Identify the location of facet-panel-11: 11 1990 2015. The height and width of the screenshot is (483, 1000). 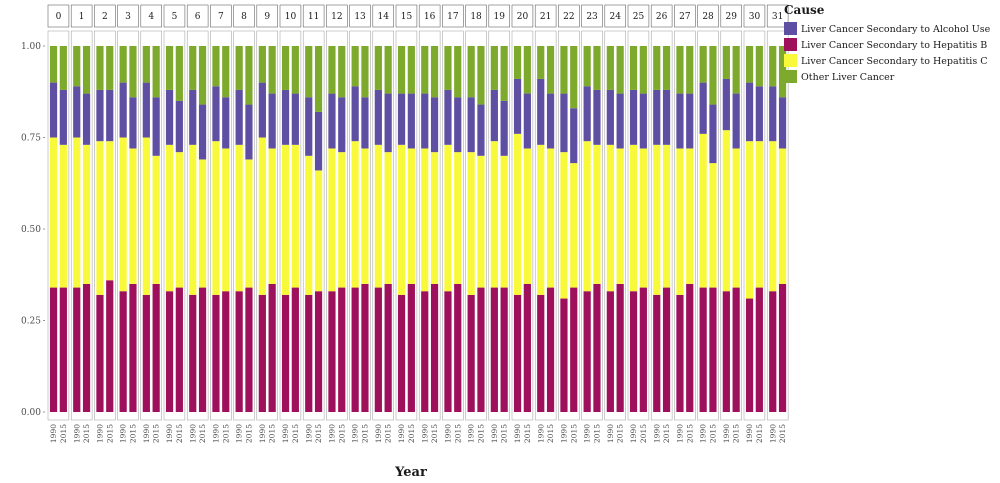
(313, 223).